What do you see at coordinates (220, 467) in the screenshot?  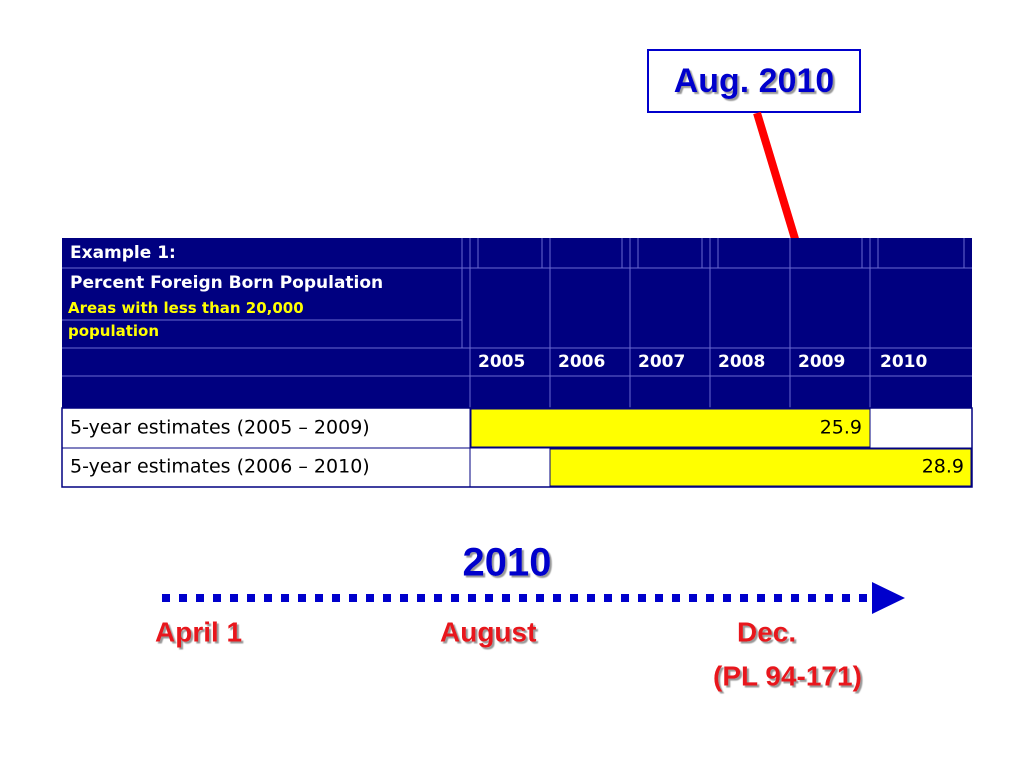 I see `row-label: 5-year estimates (2006 – 2010)` at bounding box center [220, 467].